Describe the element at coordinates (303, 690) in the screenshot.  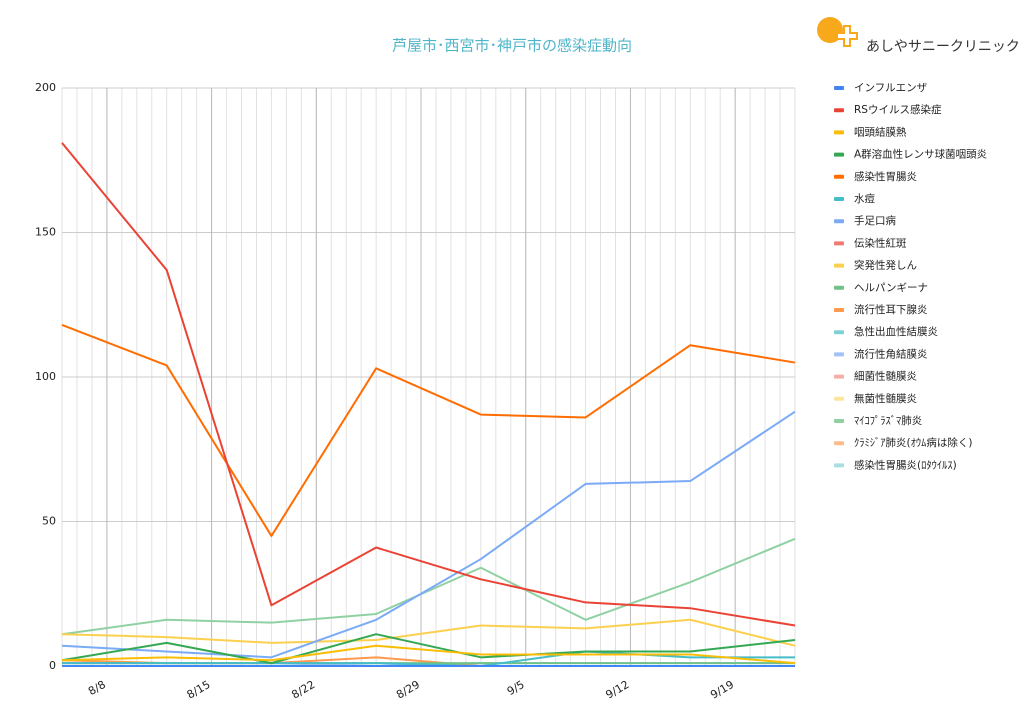
I see `x-tick-label: 8/22` at that location.